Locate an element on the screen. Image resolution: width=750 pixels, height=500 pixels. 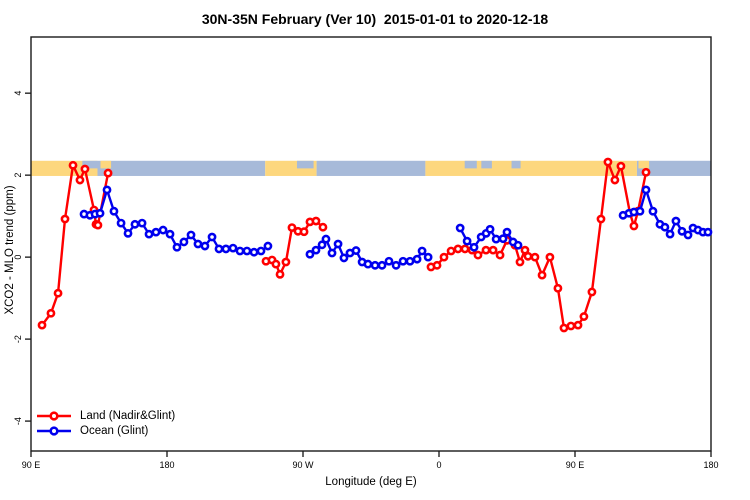
legend: Land (Nadir&Glint) Ocean (Glint) is located at coordinates (106, 423).